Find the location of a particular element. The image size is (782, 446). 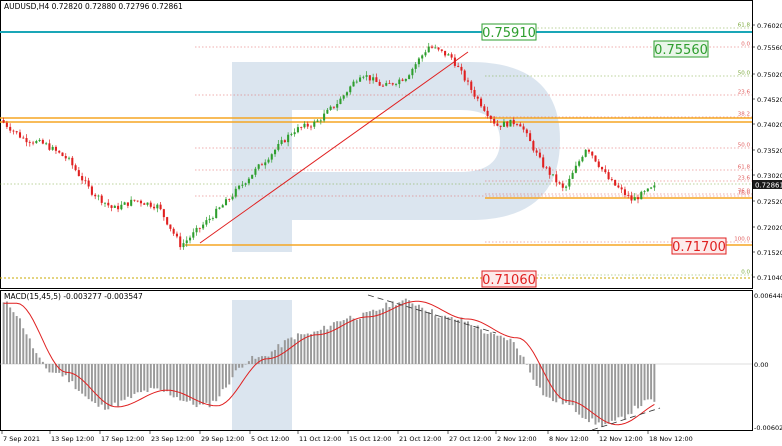

current-price-tag: 0.72861 is located at coordinates (767, 185).